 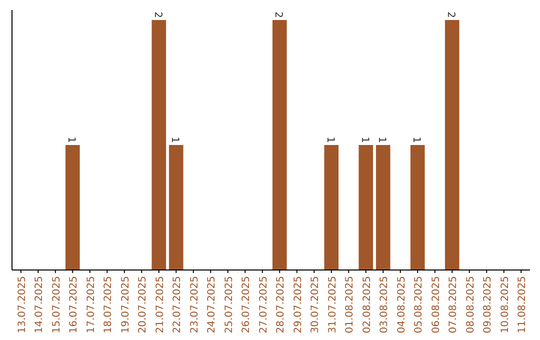 What do you see at coordinates (505, 305) in the screenshot?
I see `x-tick-label: 10.08.2025` at bounding box center [505, 305].